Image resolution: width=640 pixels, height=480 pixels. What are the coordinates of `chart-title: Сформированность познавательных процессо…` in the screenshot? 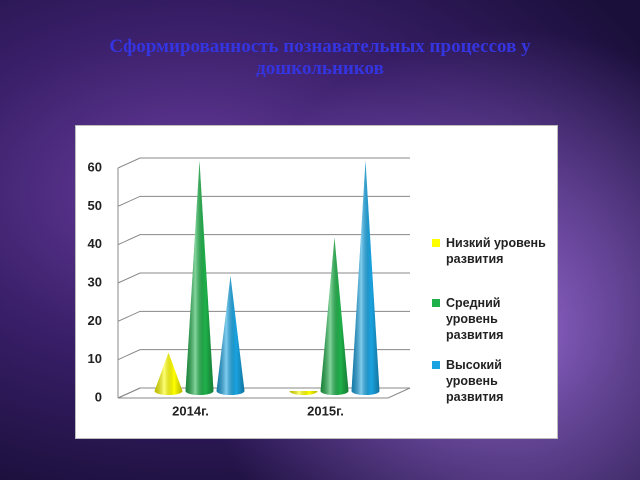 It's located at (320, 57).